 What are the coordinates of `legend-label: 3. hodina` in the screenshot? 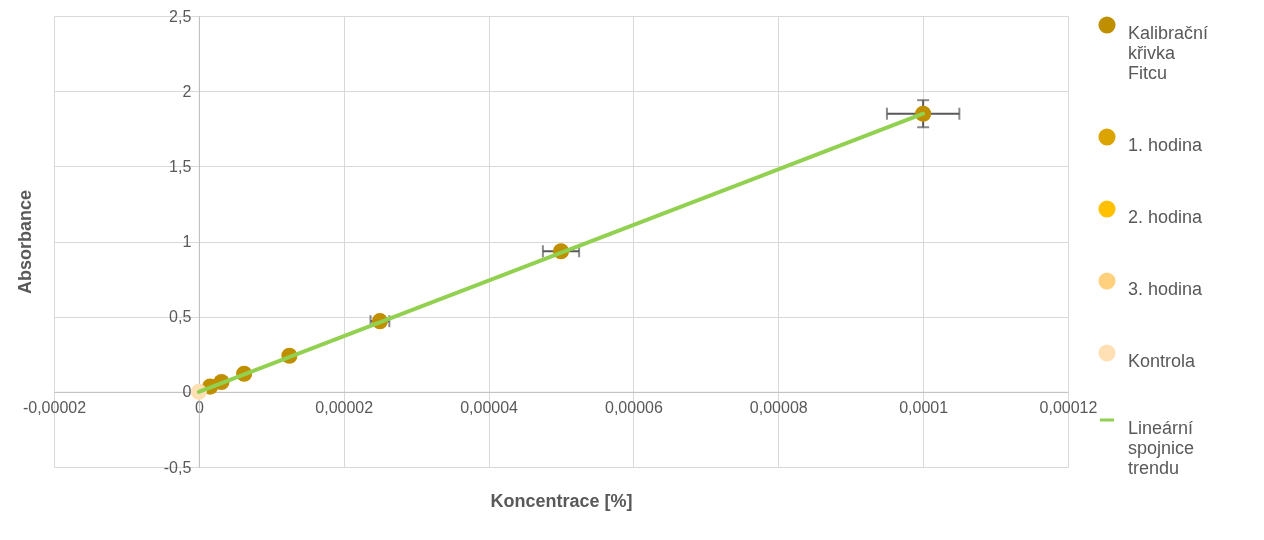 It's located at (1166, 289).